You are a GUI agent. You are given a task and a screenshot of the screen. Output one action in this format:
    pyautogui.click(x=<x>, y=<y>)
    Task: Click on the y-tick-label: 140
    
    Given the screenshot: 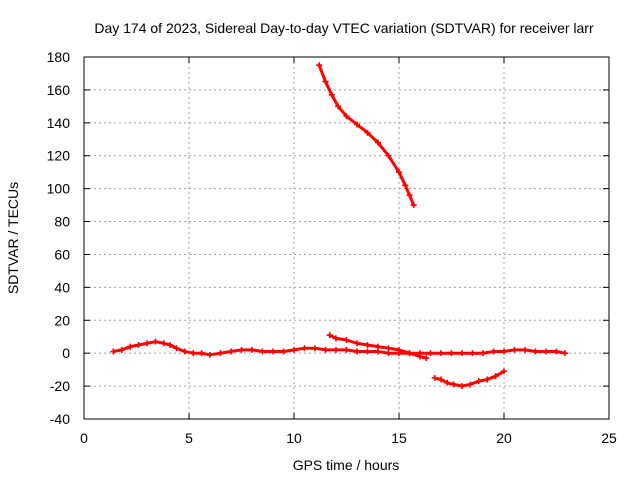 What is the action you would take?
    pyautogui.click(x=59, y=123)
    